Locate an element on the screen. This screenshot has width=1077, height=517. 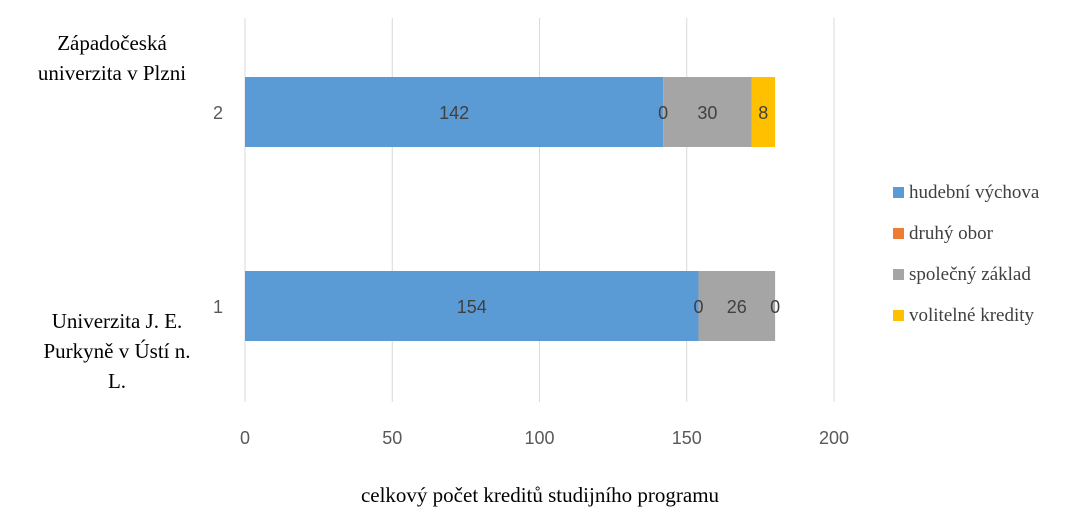
x-axis-ticks: 0 50 100 150 200 is located at coordinates (544, 438).